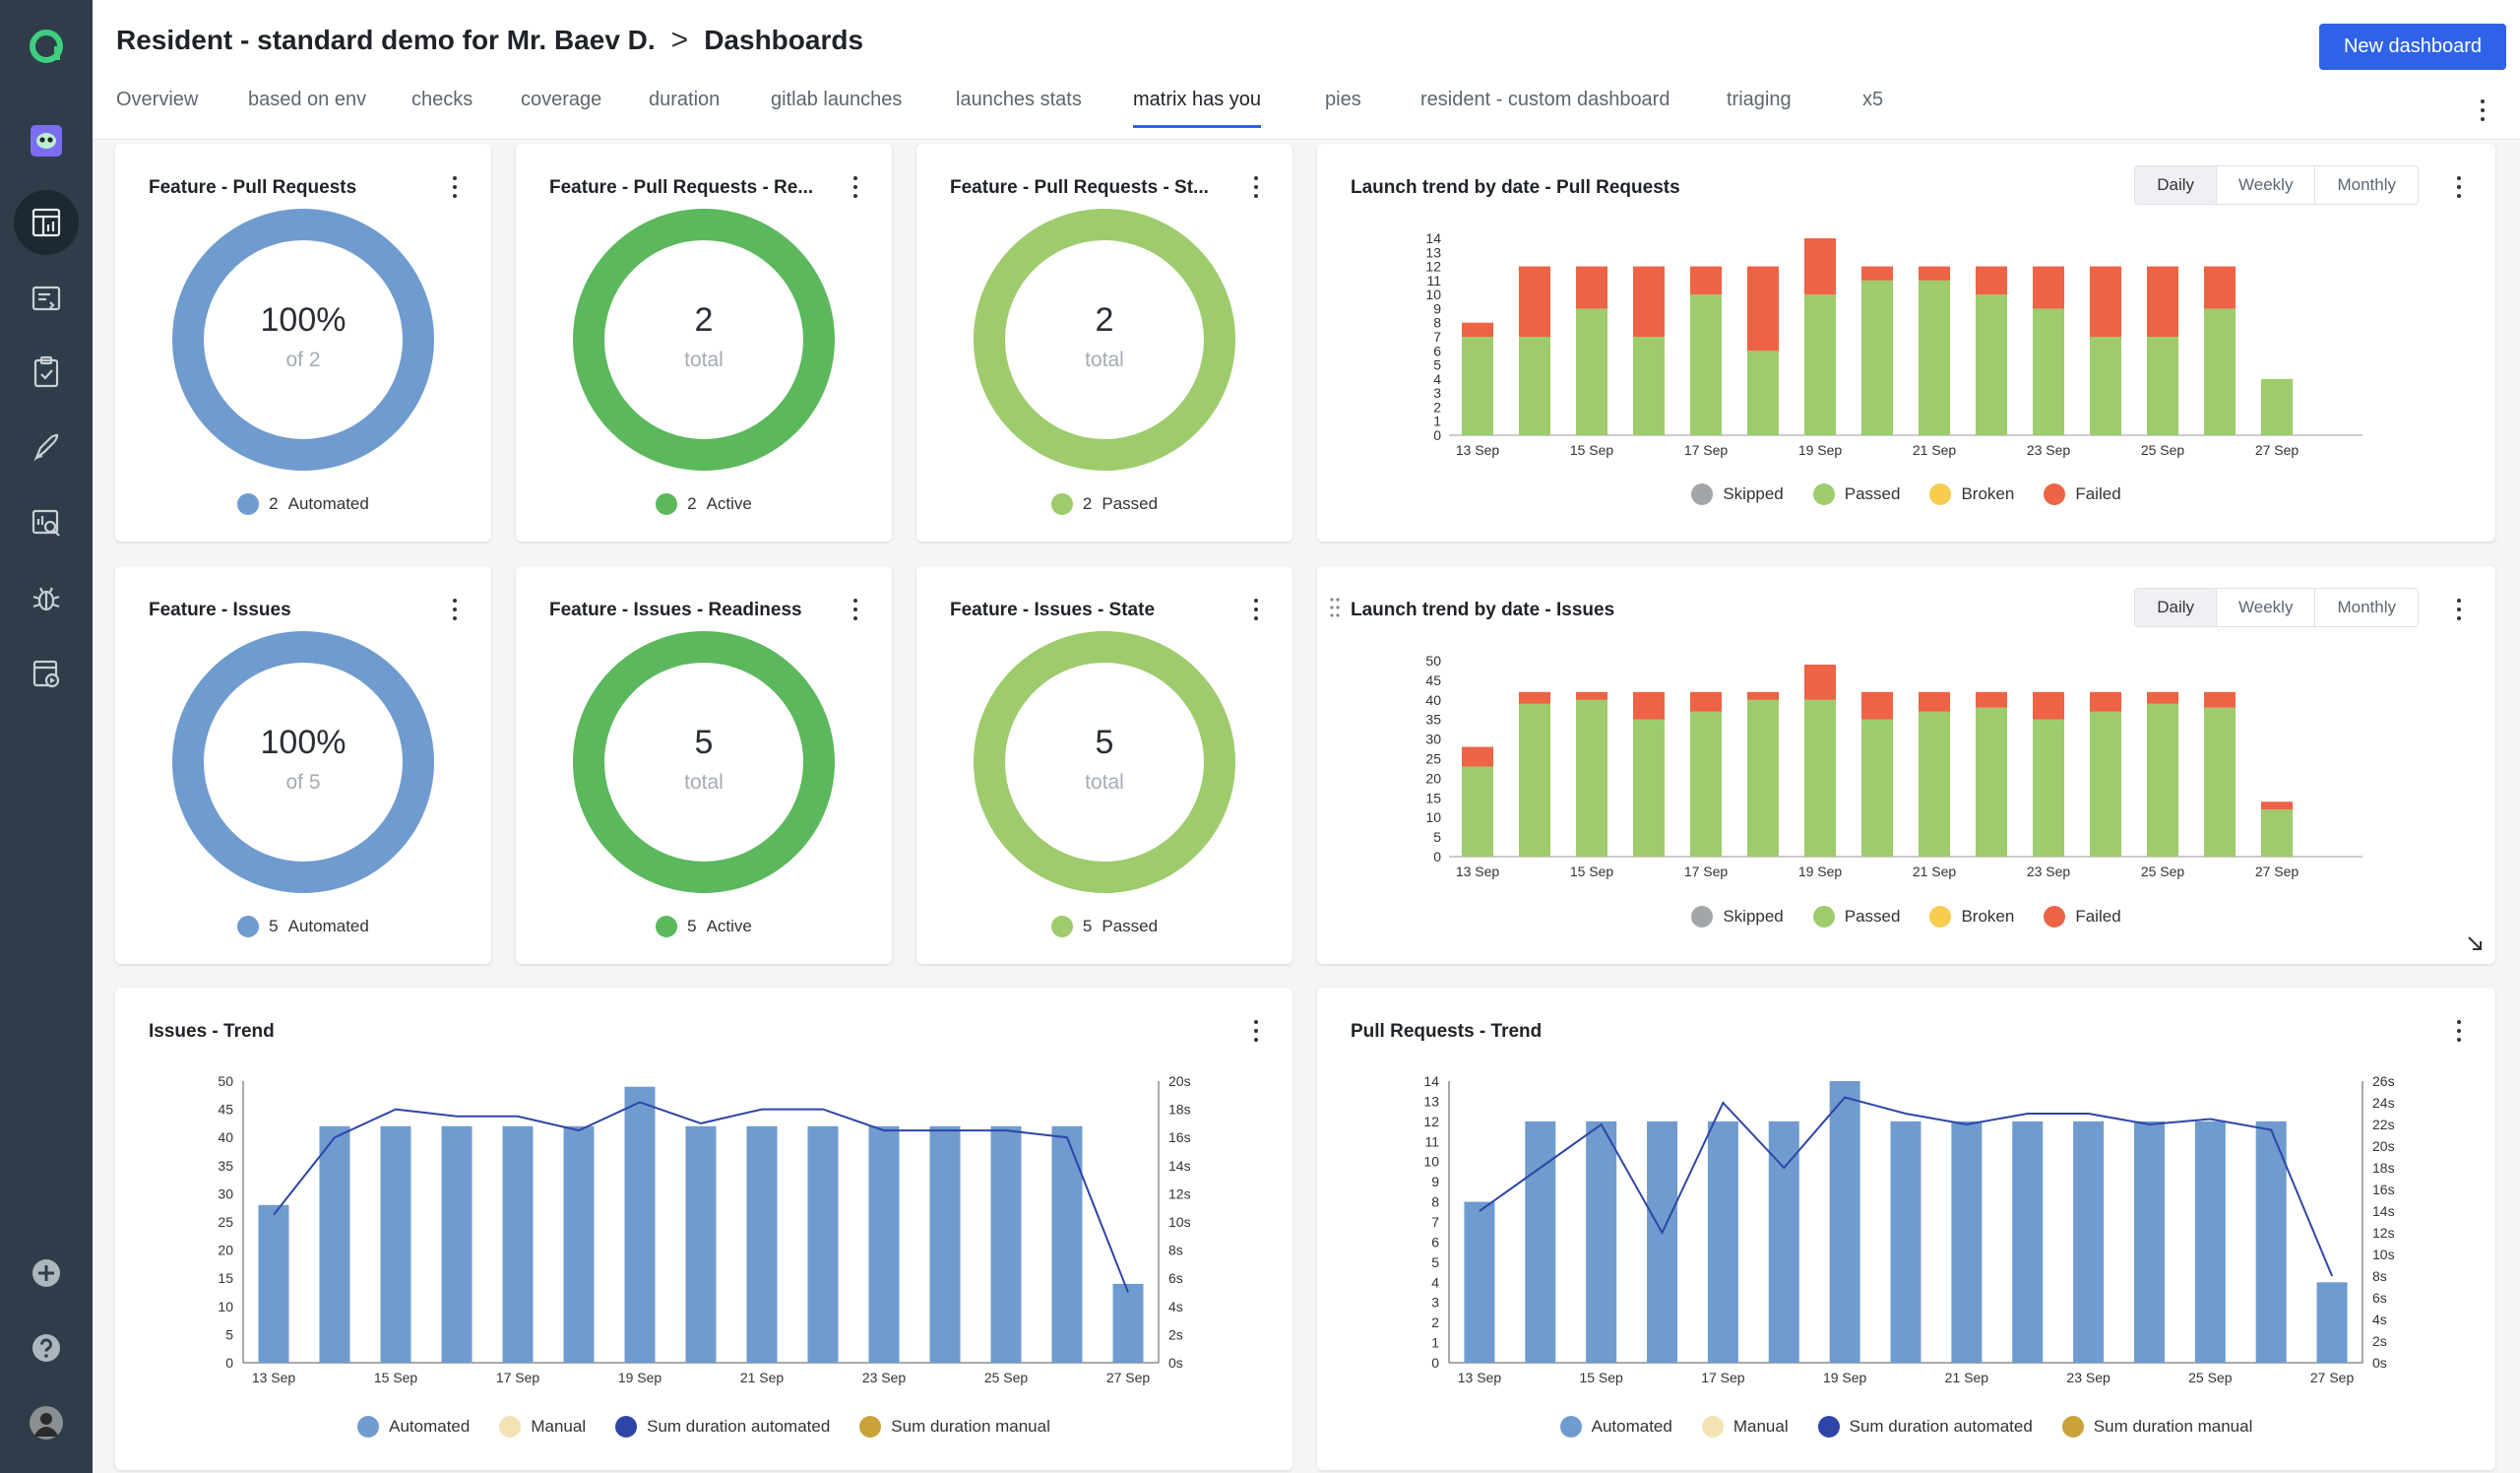 Image resolution: width=2520 pixels, height=1473 pixels. Describe the element at coordinates (442, 99) in the screenshot. I see `tab-checks: checks` at that location.